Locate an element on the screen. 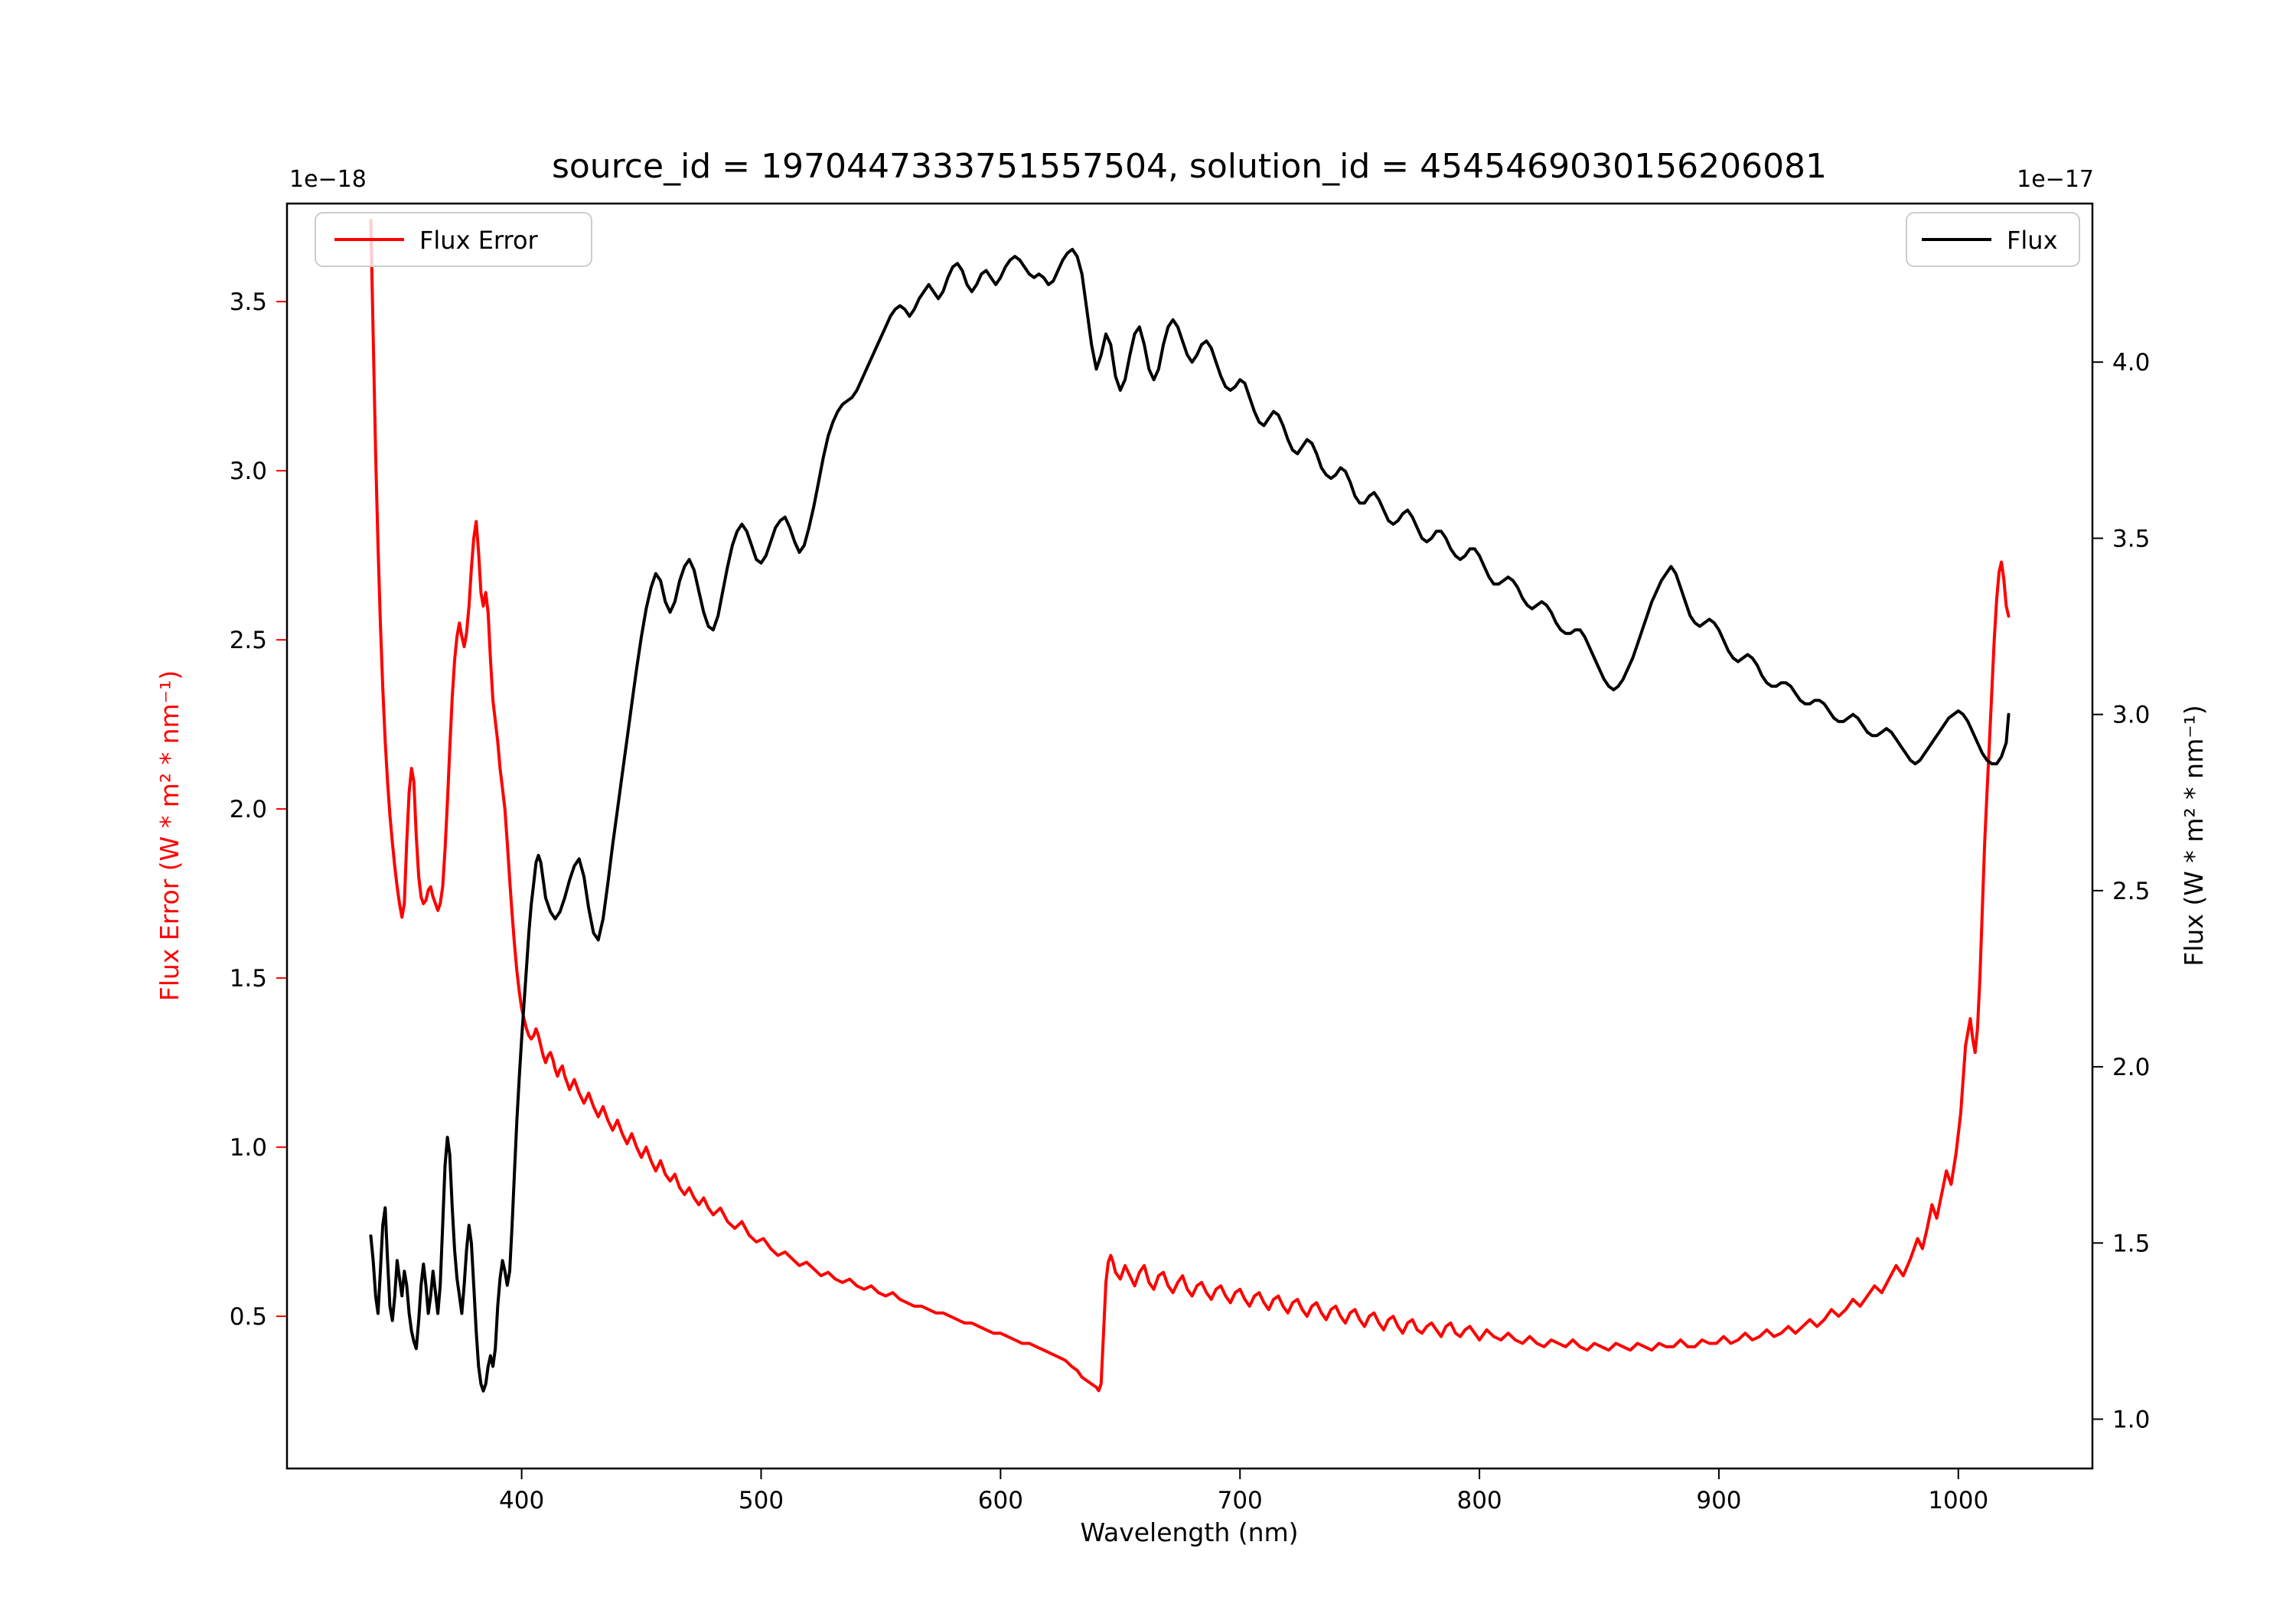 This screenshot has height=1607, width=2296. left-tick-label: 3.0 is located at coordinates (248, 472).